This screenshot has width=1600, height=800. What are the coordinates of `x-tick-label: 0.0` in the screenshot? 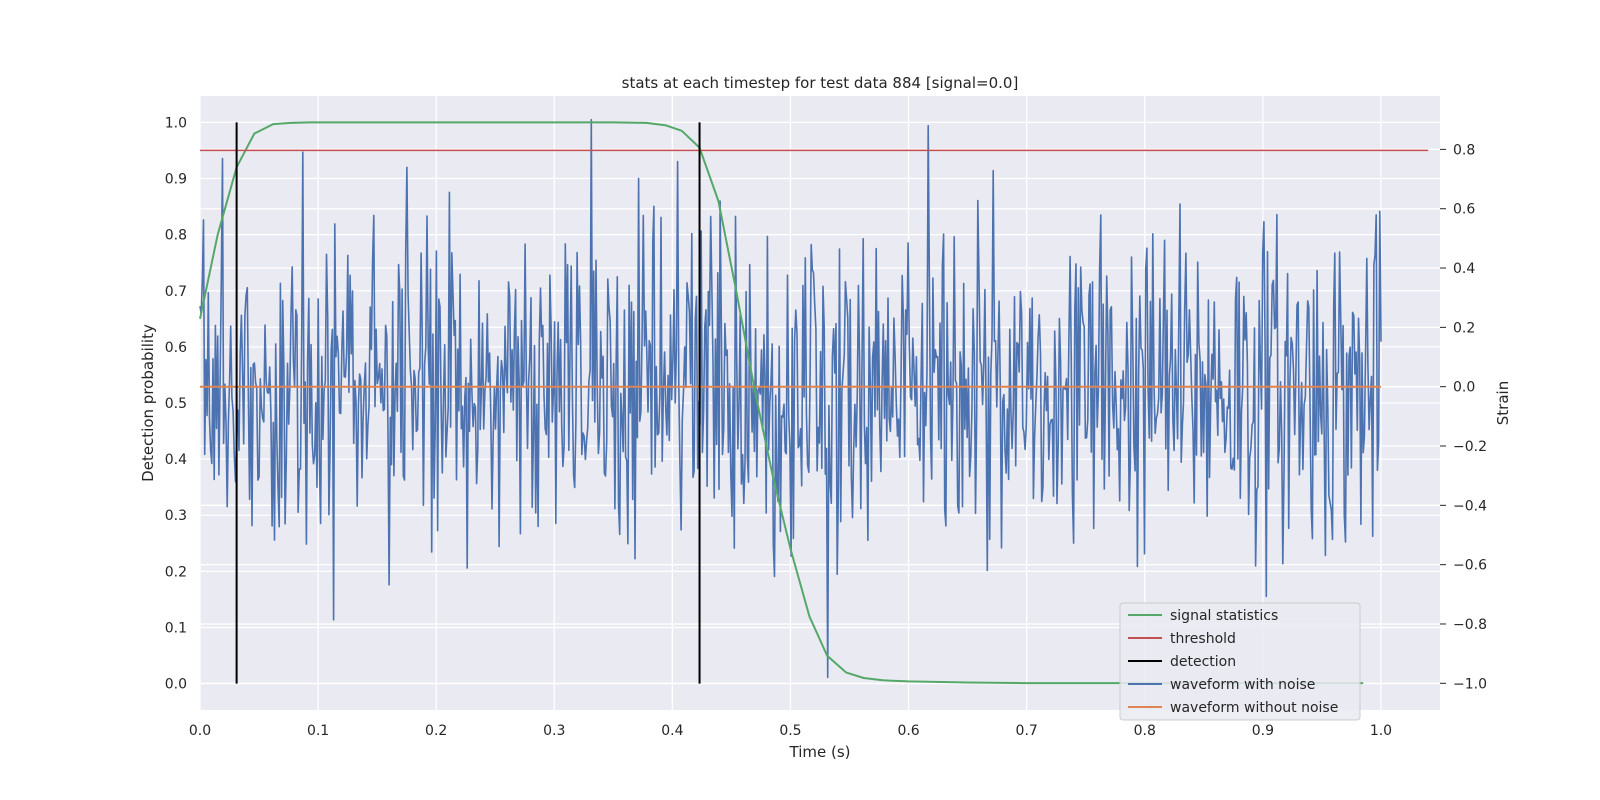 It's located at (200, 731).